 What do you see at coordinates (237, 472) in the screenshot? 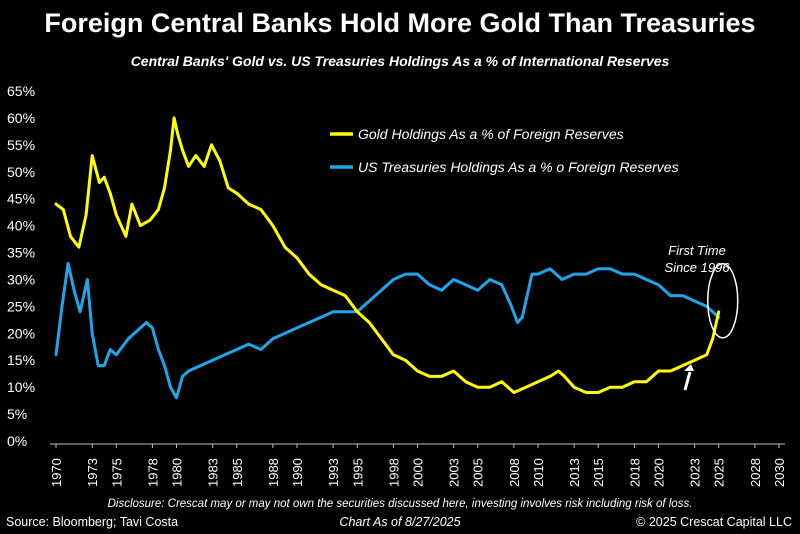
I see `x-tick-label: 1985` at bounding box center [237, 472].